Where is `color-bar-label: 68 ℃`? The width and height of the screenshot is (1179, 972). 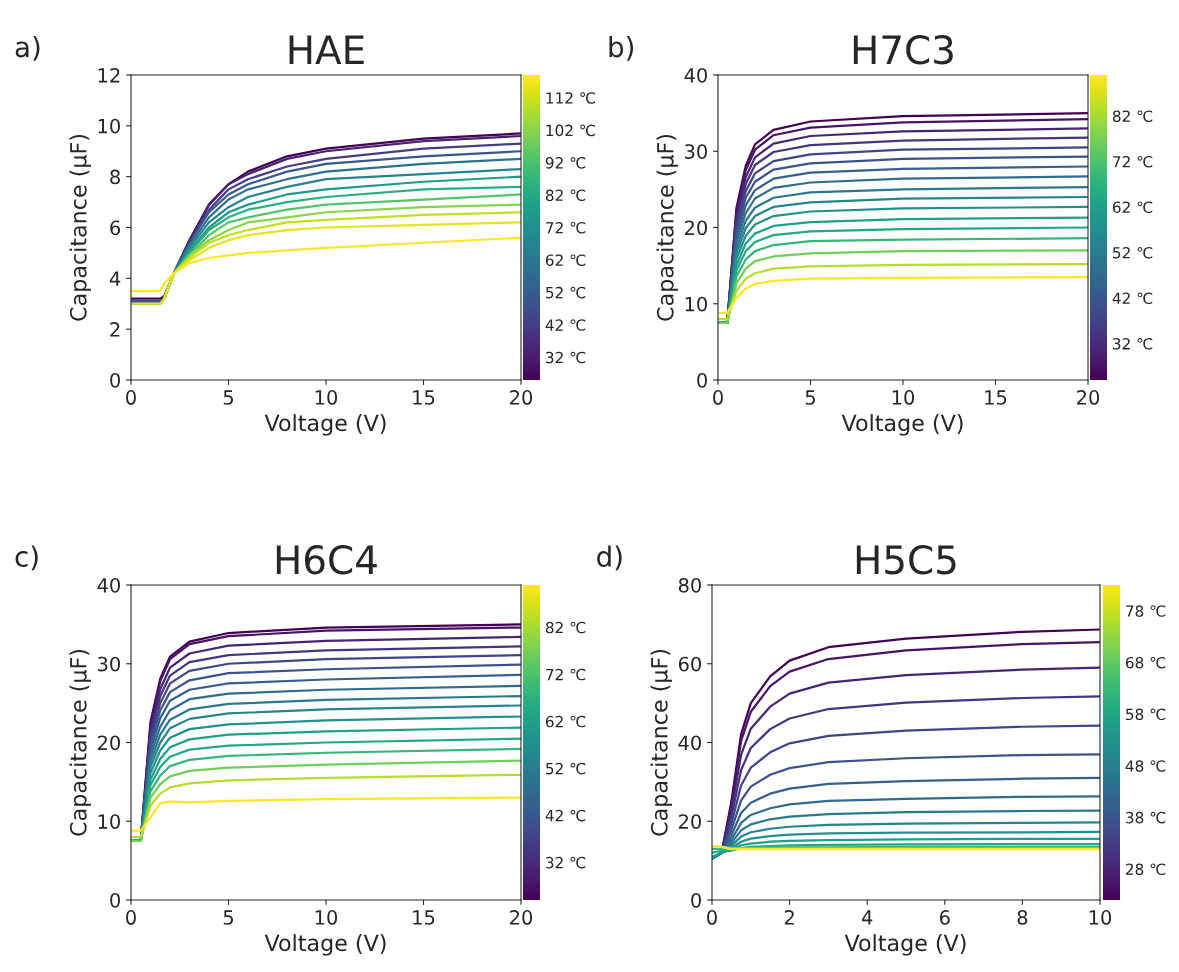
color-bar-label: 68 ℃ is located at coordinates (1145, 662).